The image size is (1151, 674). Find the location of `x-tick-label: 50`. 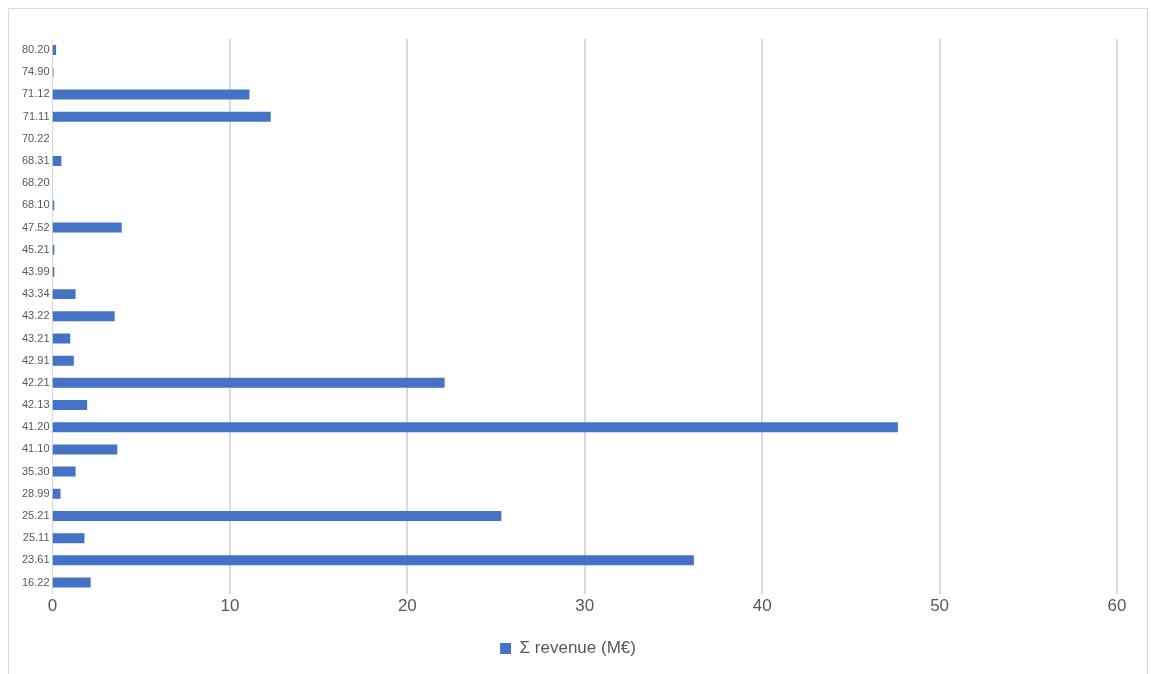

x-tick-label: 50 is located at coordinates (940, 606).